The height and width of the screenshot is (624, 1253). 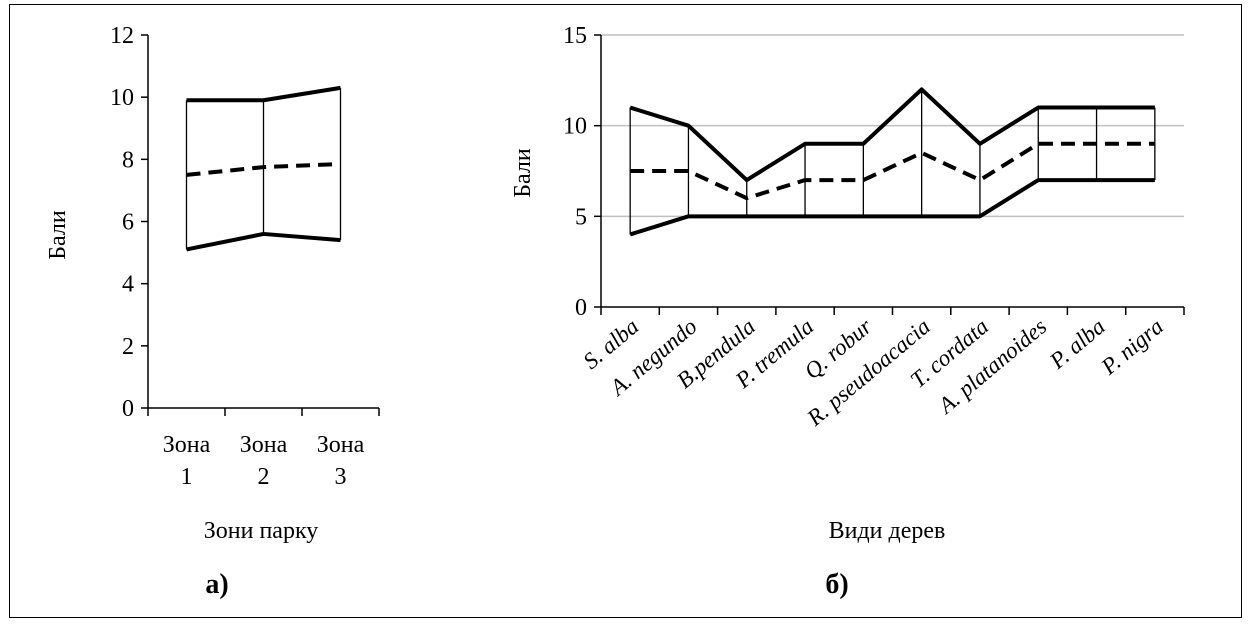 What do you see at coordinates (1132, 347) in the screenshot?
I see `x-tick-label: P. nigra` at bounding box center [1132, 347].